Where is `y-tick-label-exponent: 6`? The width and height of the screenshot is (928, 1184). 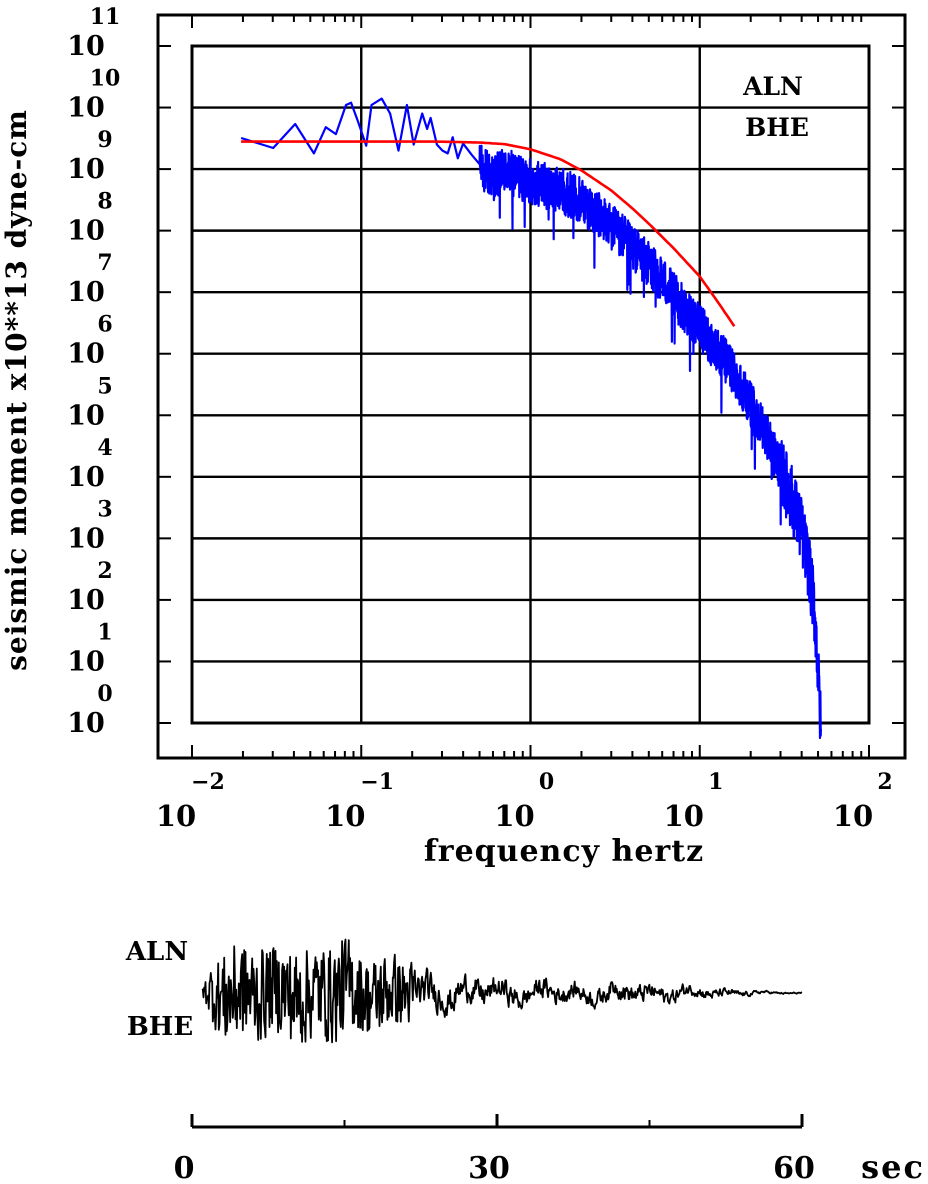 y-tick-label-exponent: 6 is located at coordinates (104, 325).